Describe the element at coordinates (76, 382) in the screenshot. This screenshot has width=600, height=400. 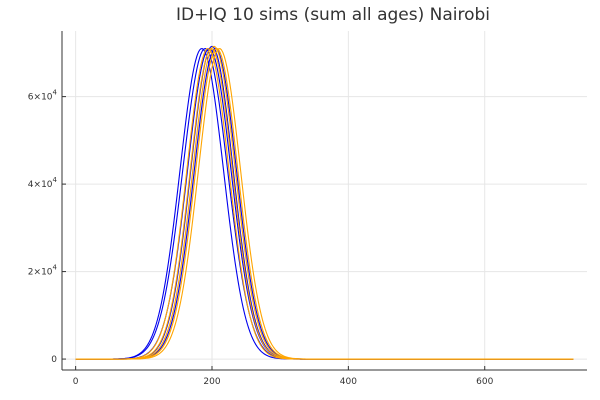
I see `x-tick-label: 0` at that location.